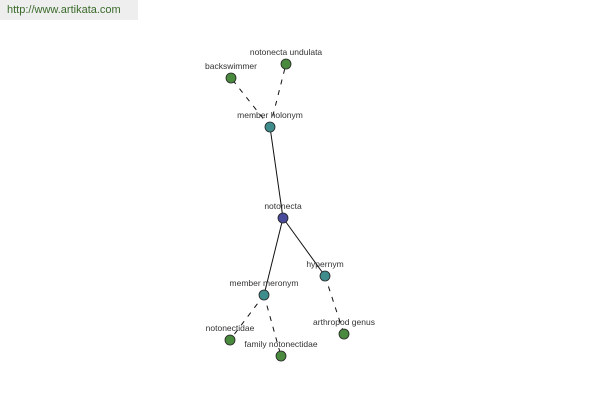  What do you see at coordinates (270, 127) in the screenshot?
I see `node-member_holonym` at bounding box center [270, 127].